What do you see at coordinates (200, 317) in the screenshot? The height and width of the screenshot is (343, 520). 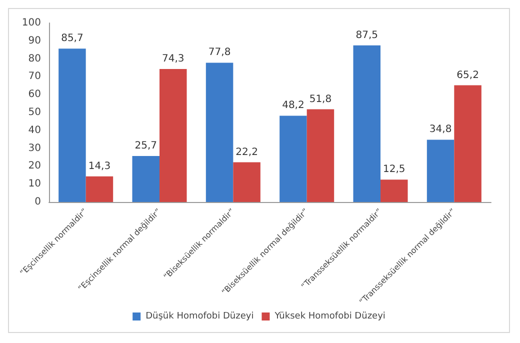 I see `legend-label: Düşük Homofobi Düzeyi` at bounding box center [200, 317].